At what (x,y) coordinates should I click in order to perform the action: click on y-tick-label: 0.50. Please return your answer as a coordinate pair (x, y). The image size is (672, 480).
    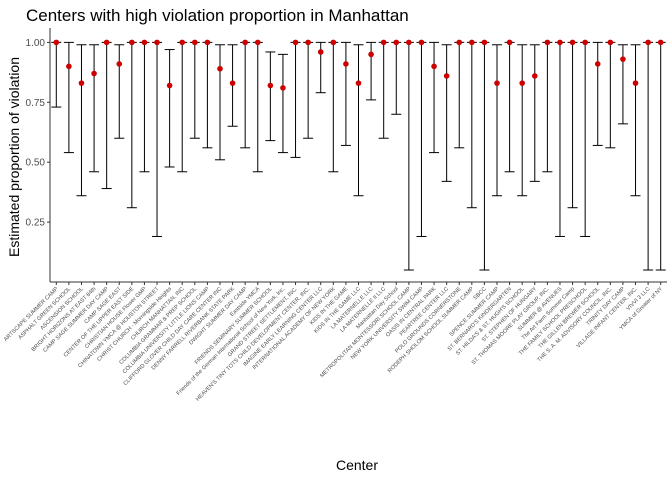
    Looking at the image, I should click on (36, 163).